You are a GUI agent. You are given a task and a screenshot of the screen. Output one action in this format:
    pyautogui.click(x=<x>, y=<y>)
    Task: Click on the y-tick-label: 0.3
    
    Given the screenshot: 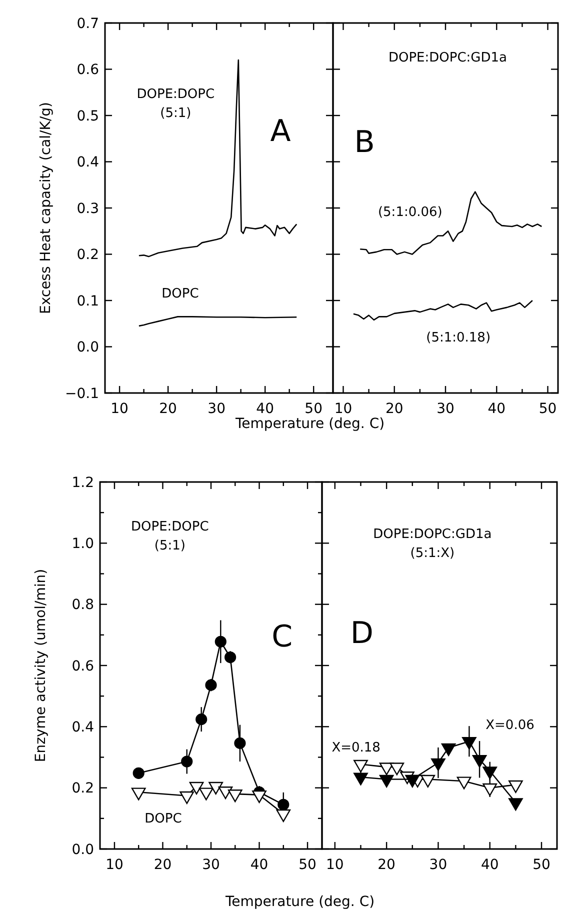 What is the action you would take?
    pyautogui.click(x=87, y=208)
    